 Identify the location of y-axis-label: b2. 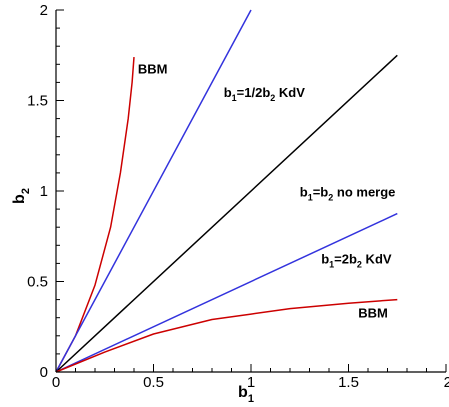
(21, 196).